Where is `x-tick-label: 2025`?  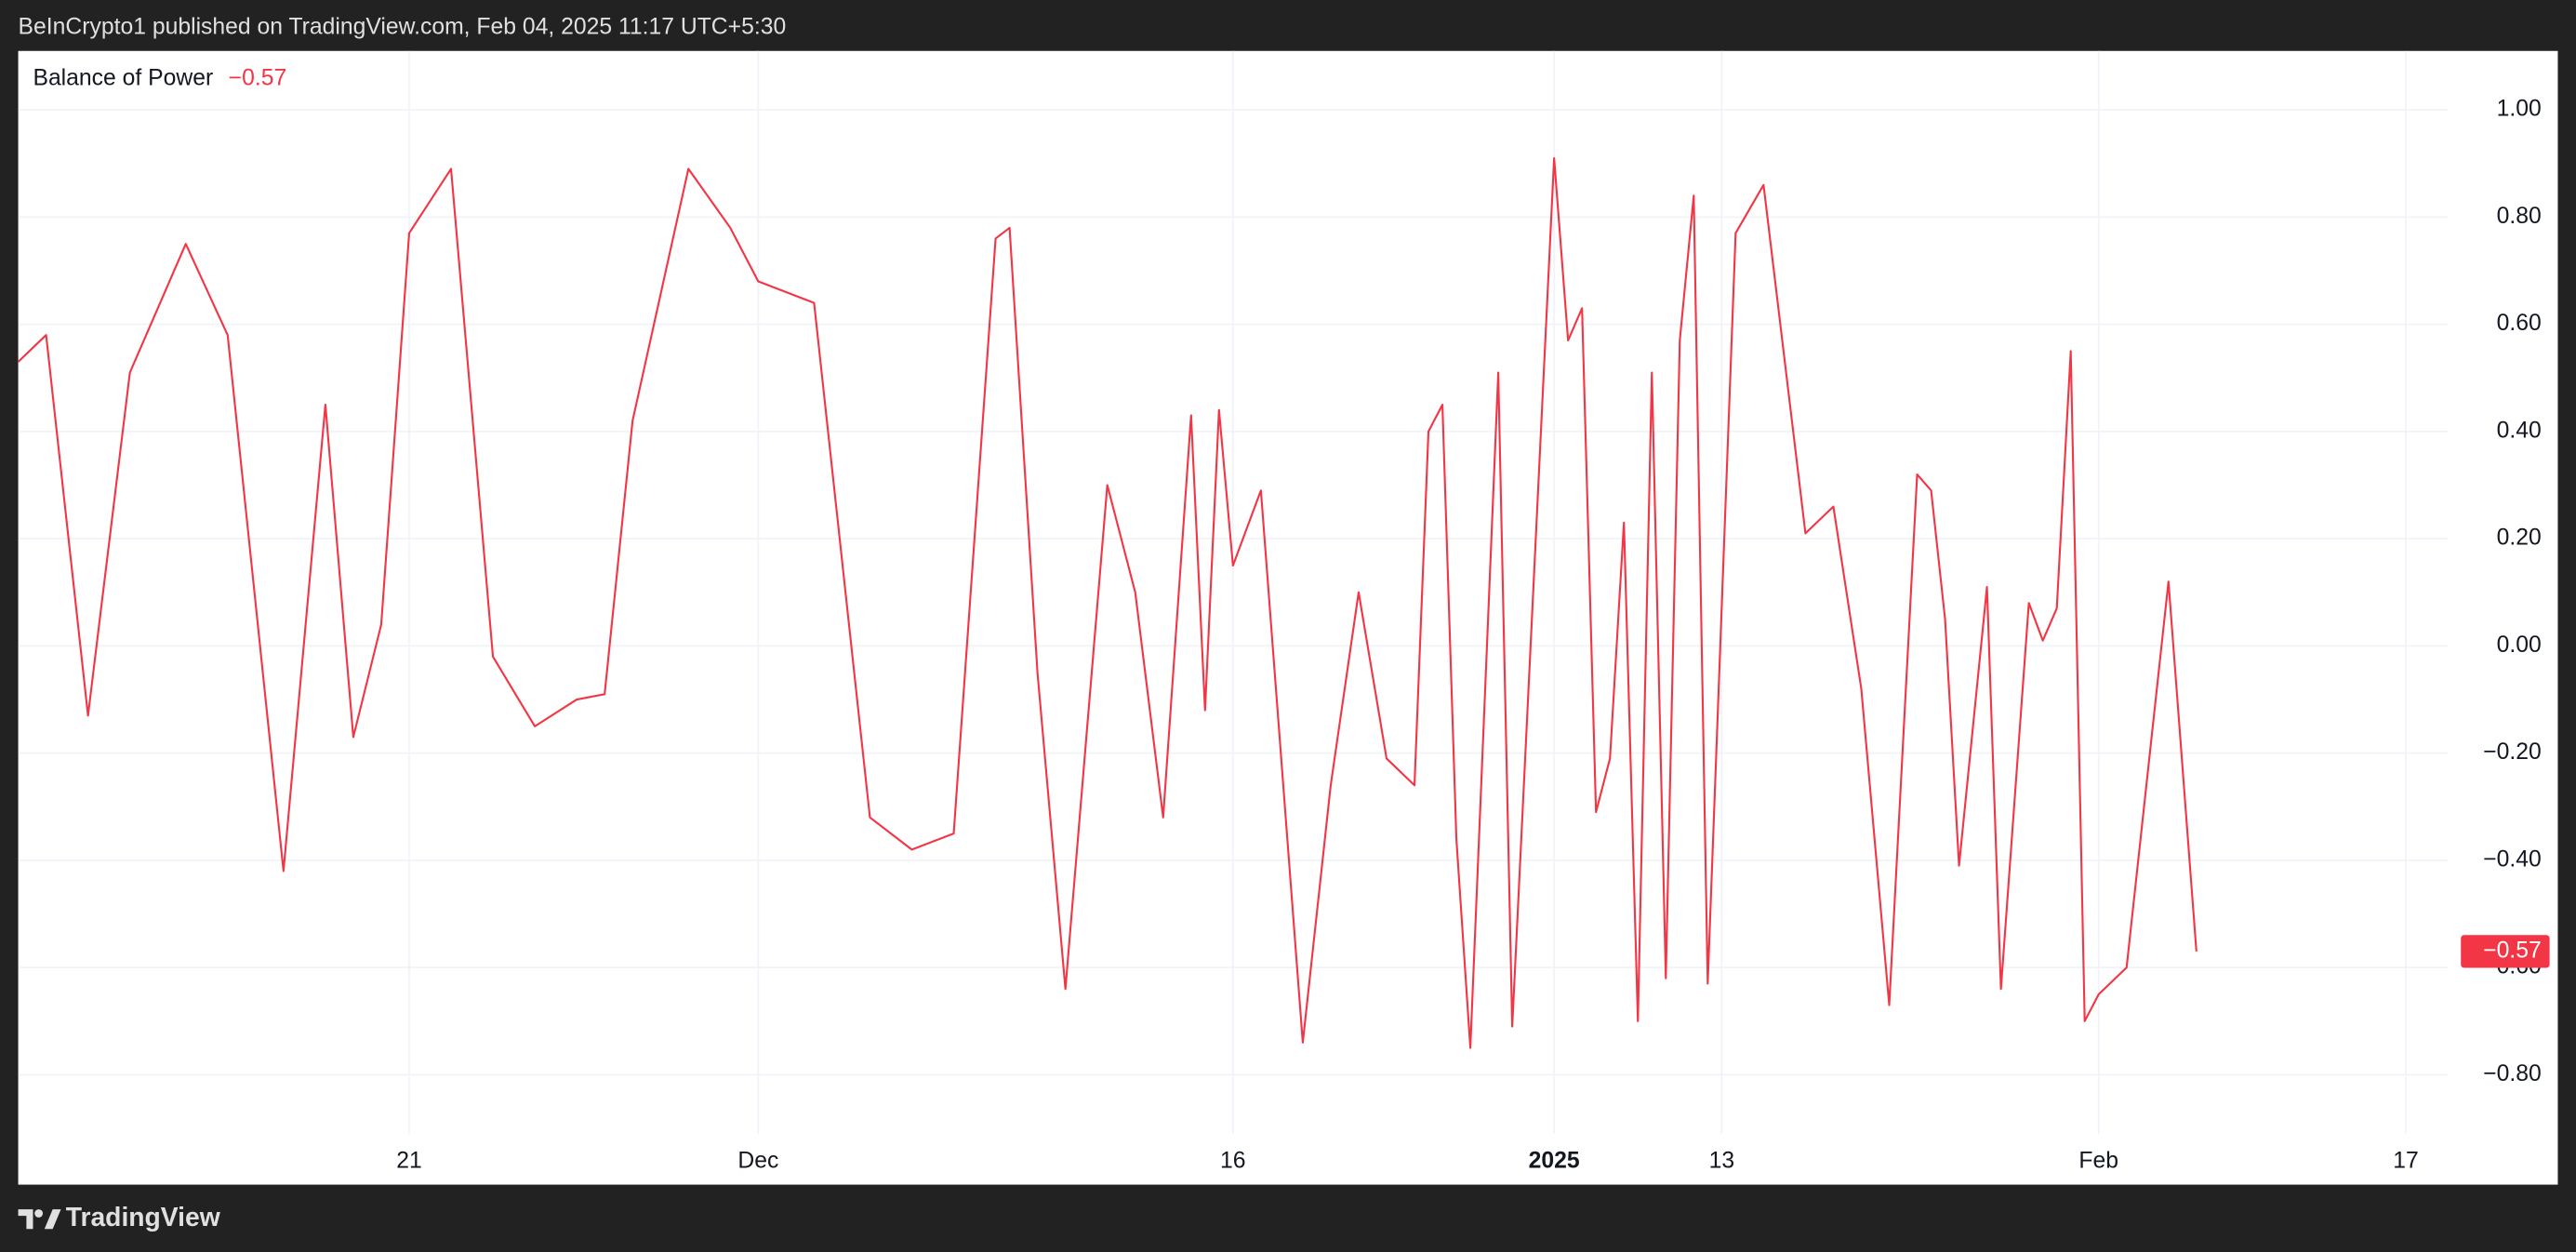
x-tick-label: 2025 is located at coordinates (1554, 1160).